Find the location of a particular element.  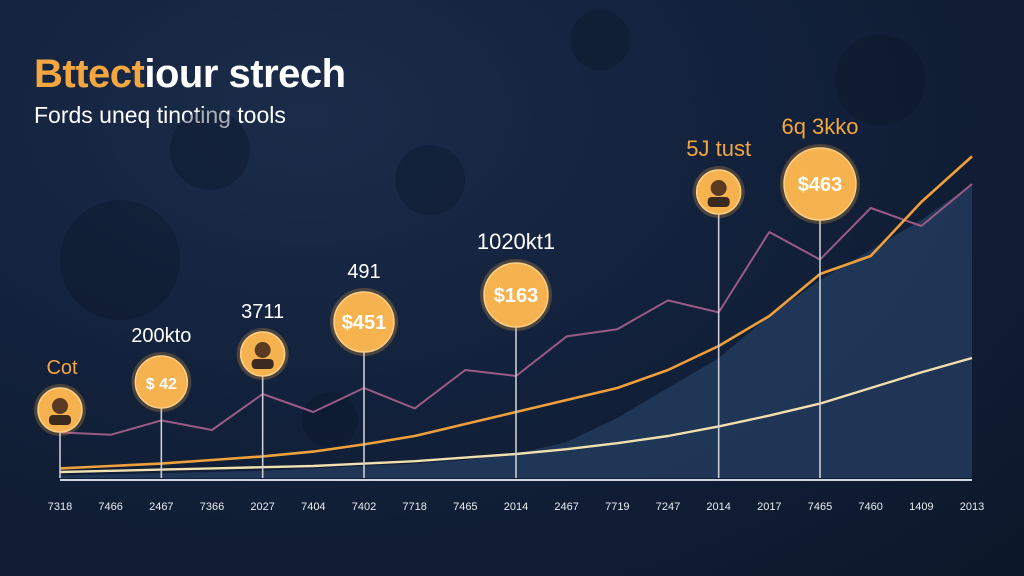

x-tick-label: 2027 is located at coordinates (262, 507).